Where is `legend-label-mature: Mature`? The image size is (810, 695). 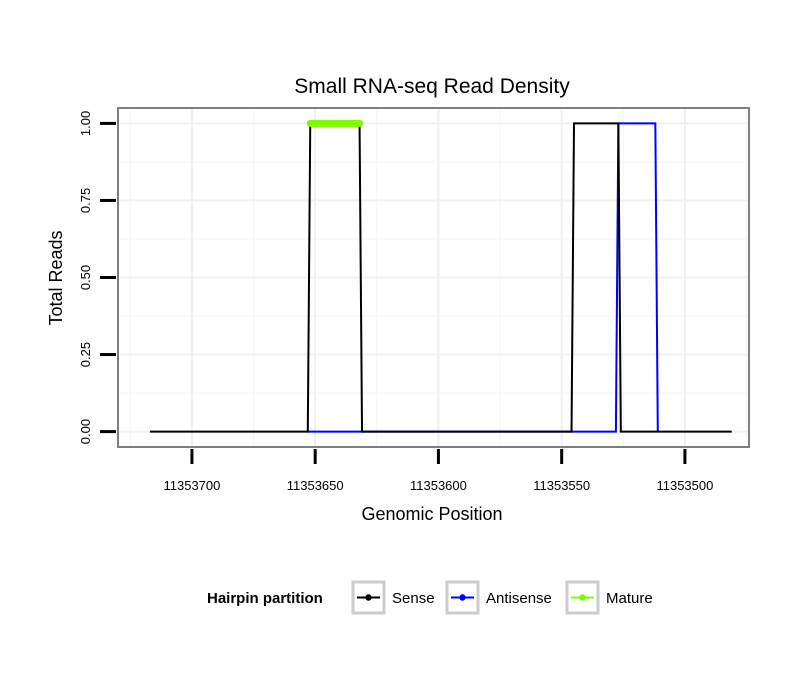 legend-label-mature: Mature is located at coordinates (629, 598).